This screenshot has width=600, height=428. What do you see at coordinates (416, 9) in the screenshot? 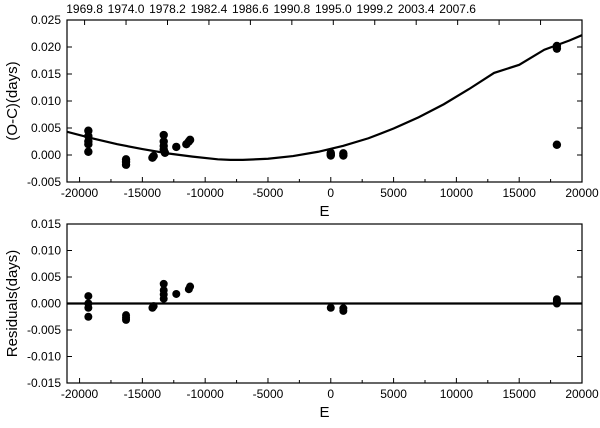
I see `top-tick-label: 2003.4` at bounding box center [416, 9].